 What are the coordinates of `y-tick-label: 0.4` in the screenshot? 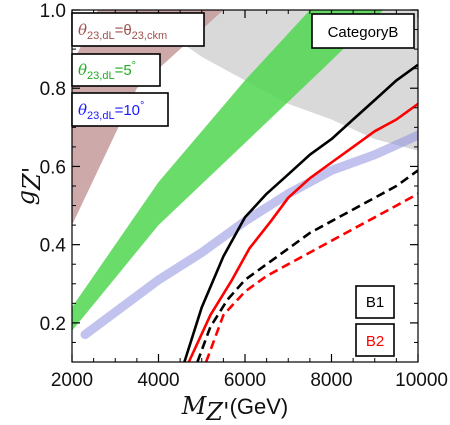 It's located at (53, 246).